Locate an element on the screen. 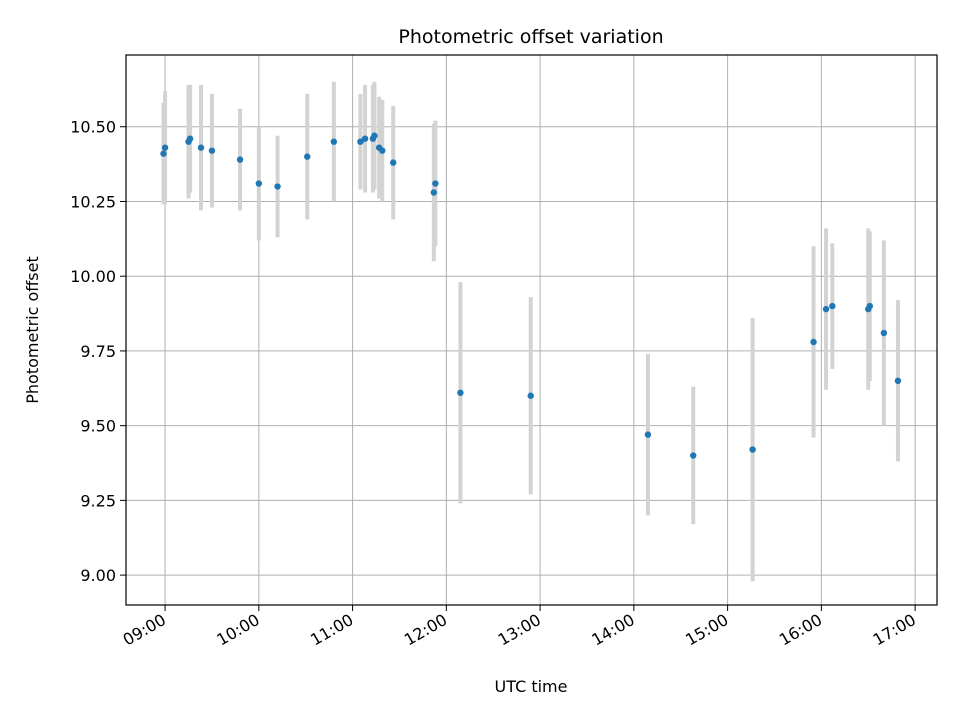 Image resolution: width=960 pixels, height=720 pixels. y-tick-label: 9.75 is located at coordinates (98, 351).